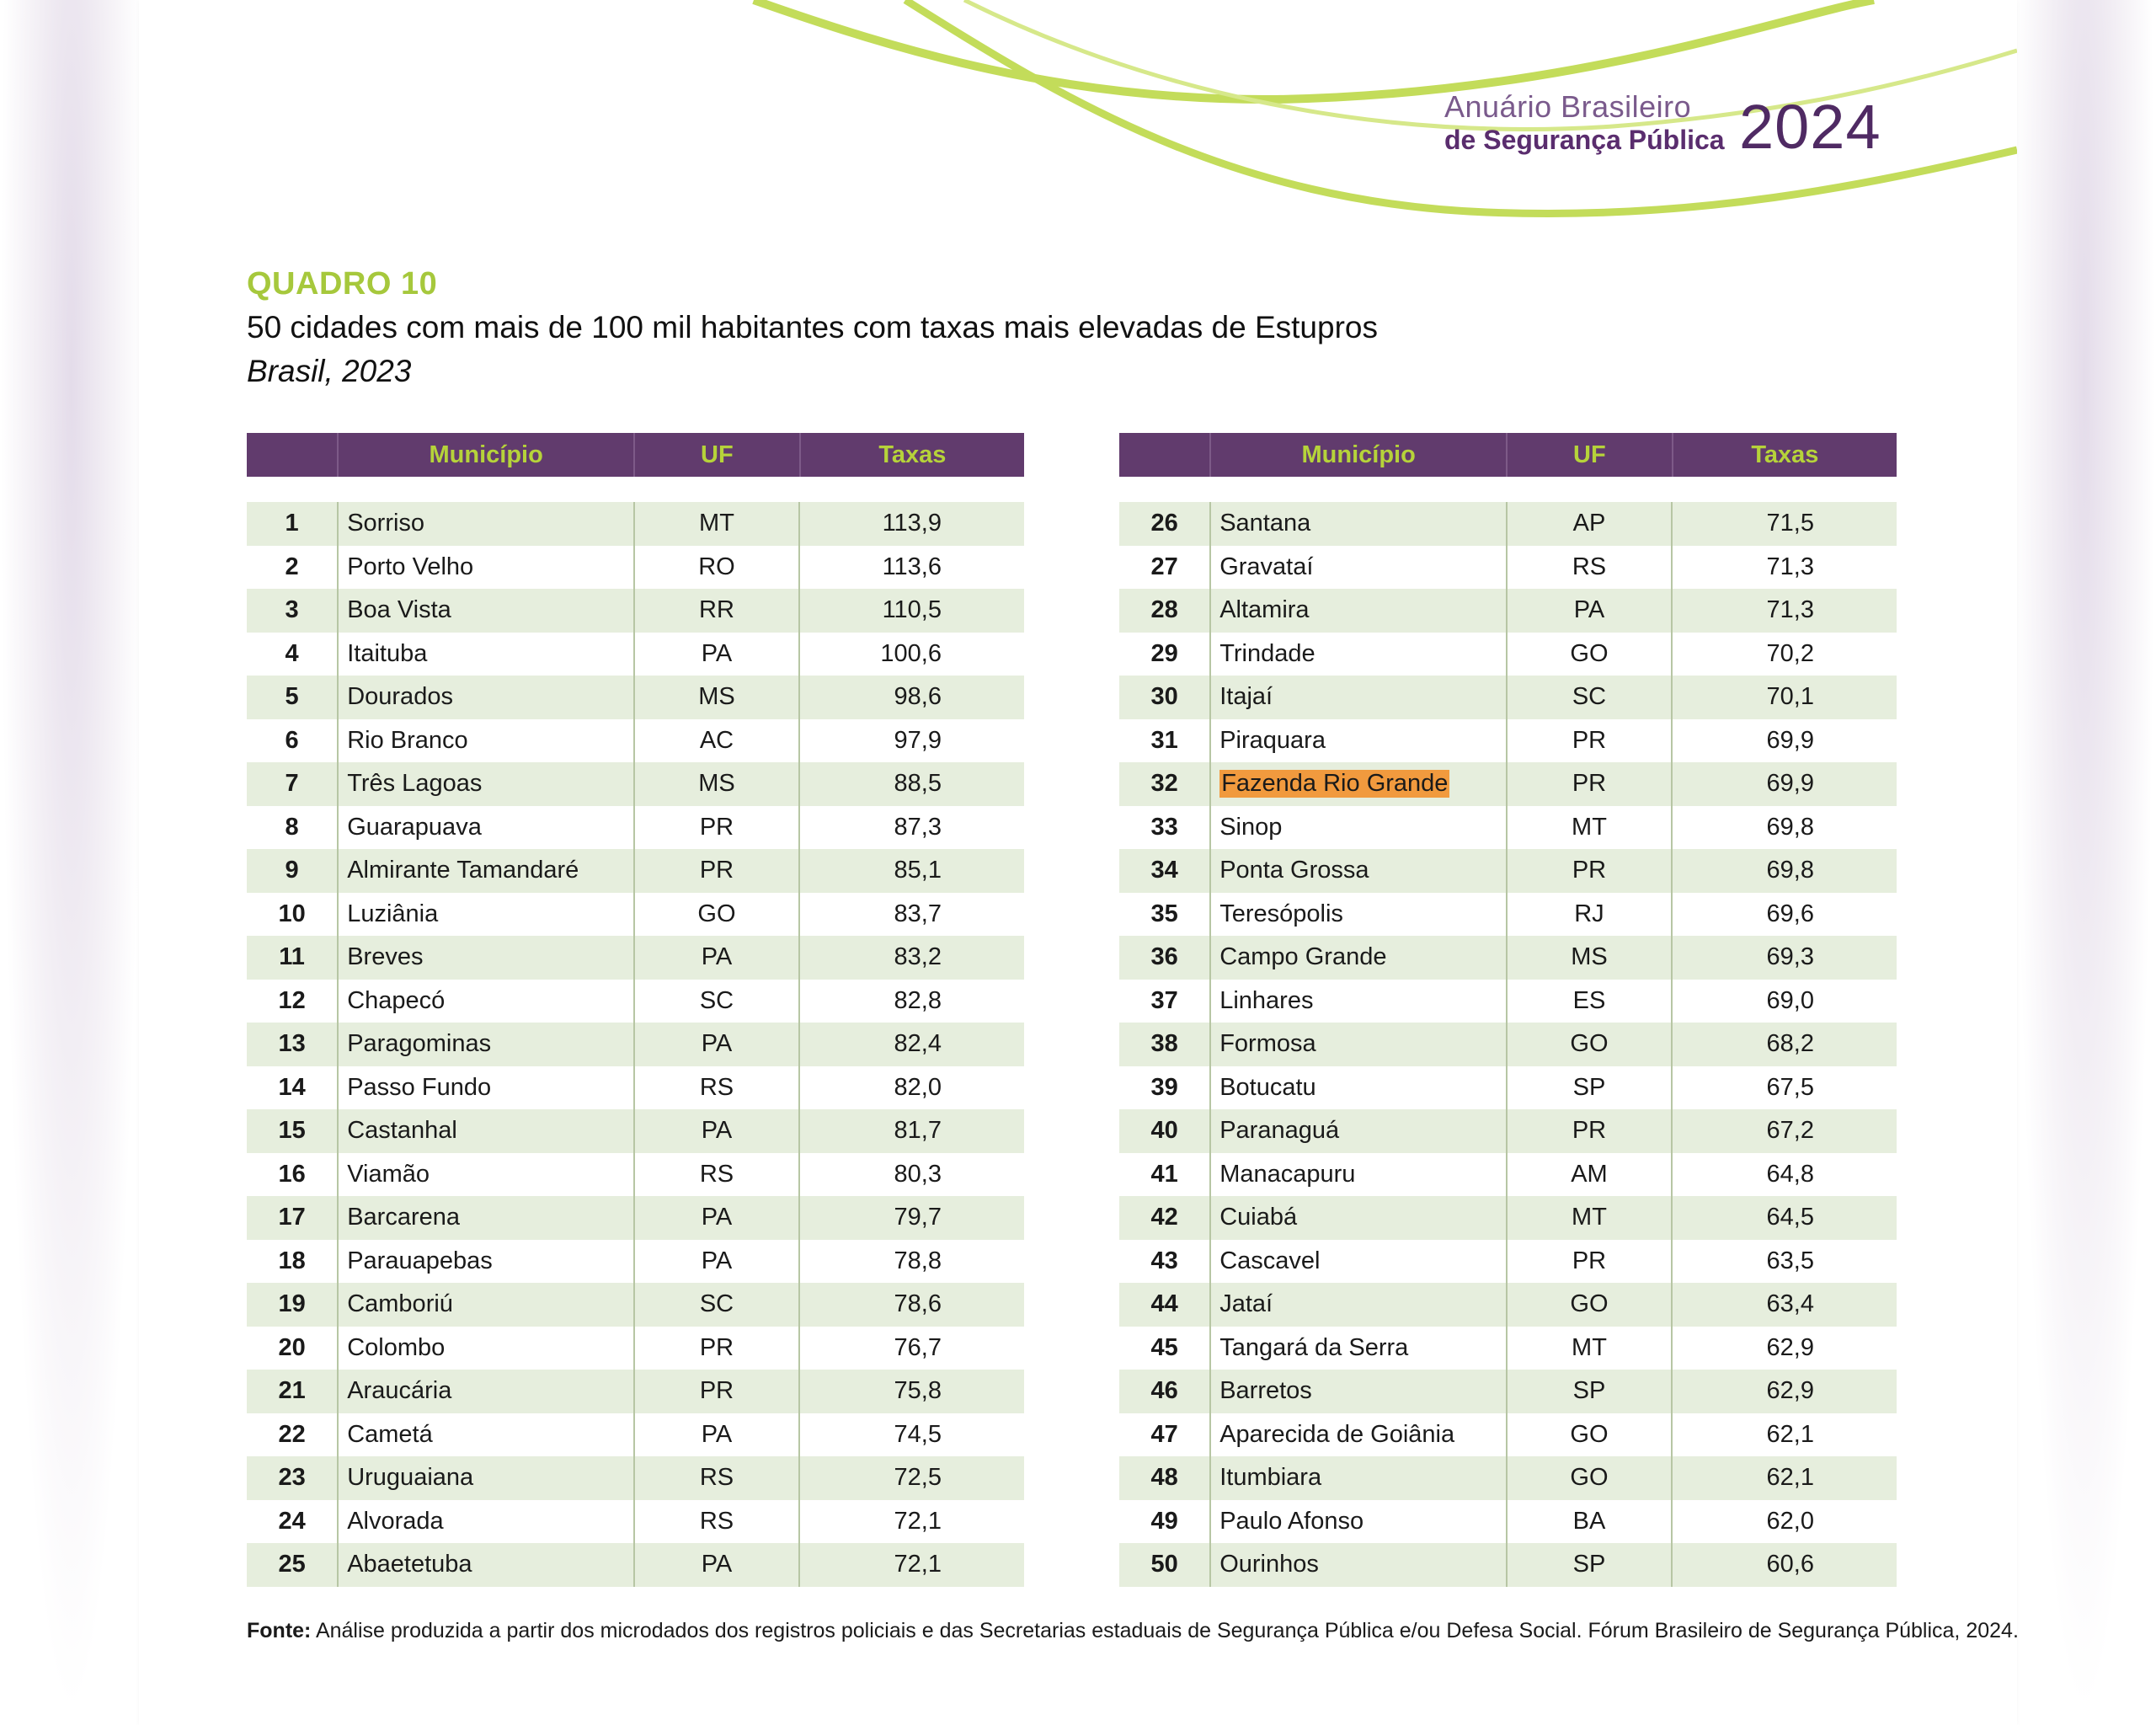  I want to click on taxa-cell-text: 72,1, so click(918, 1564).